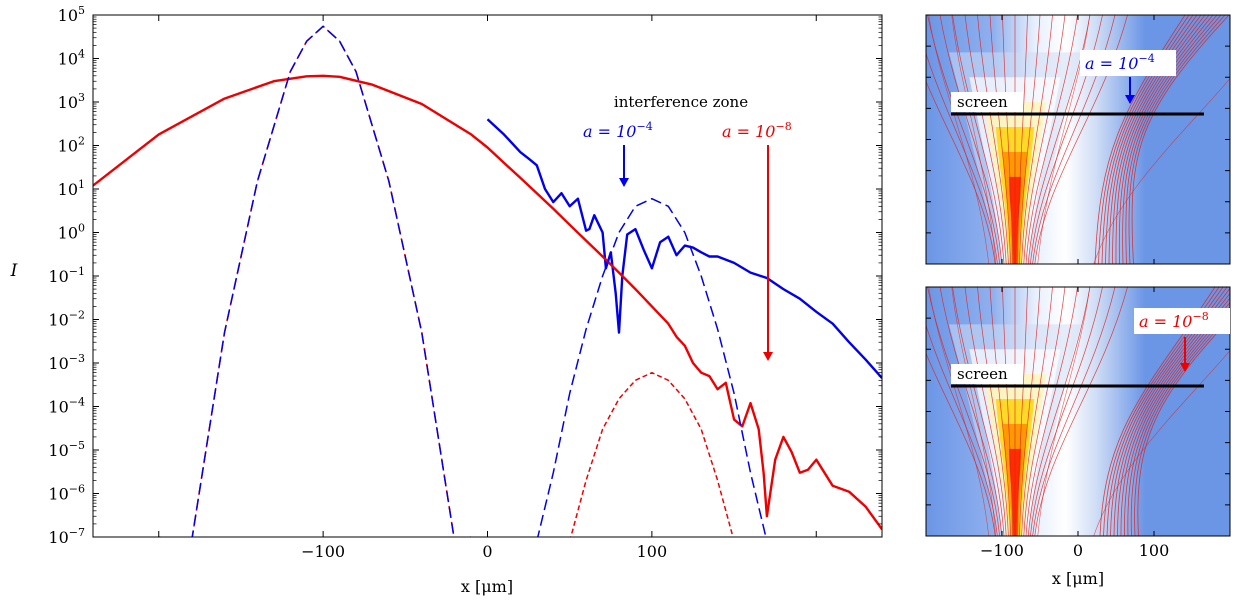  What do you see at coordinates (757, 240) in the screenshot?
I see `red-annotation: a = 10−8` at bounding box center [757, 240].